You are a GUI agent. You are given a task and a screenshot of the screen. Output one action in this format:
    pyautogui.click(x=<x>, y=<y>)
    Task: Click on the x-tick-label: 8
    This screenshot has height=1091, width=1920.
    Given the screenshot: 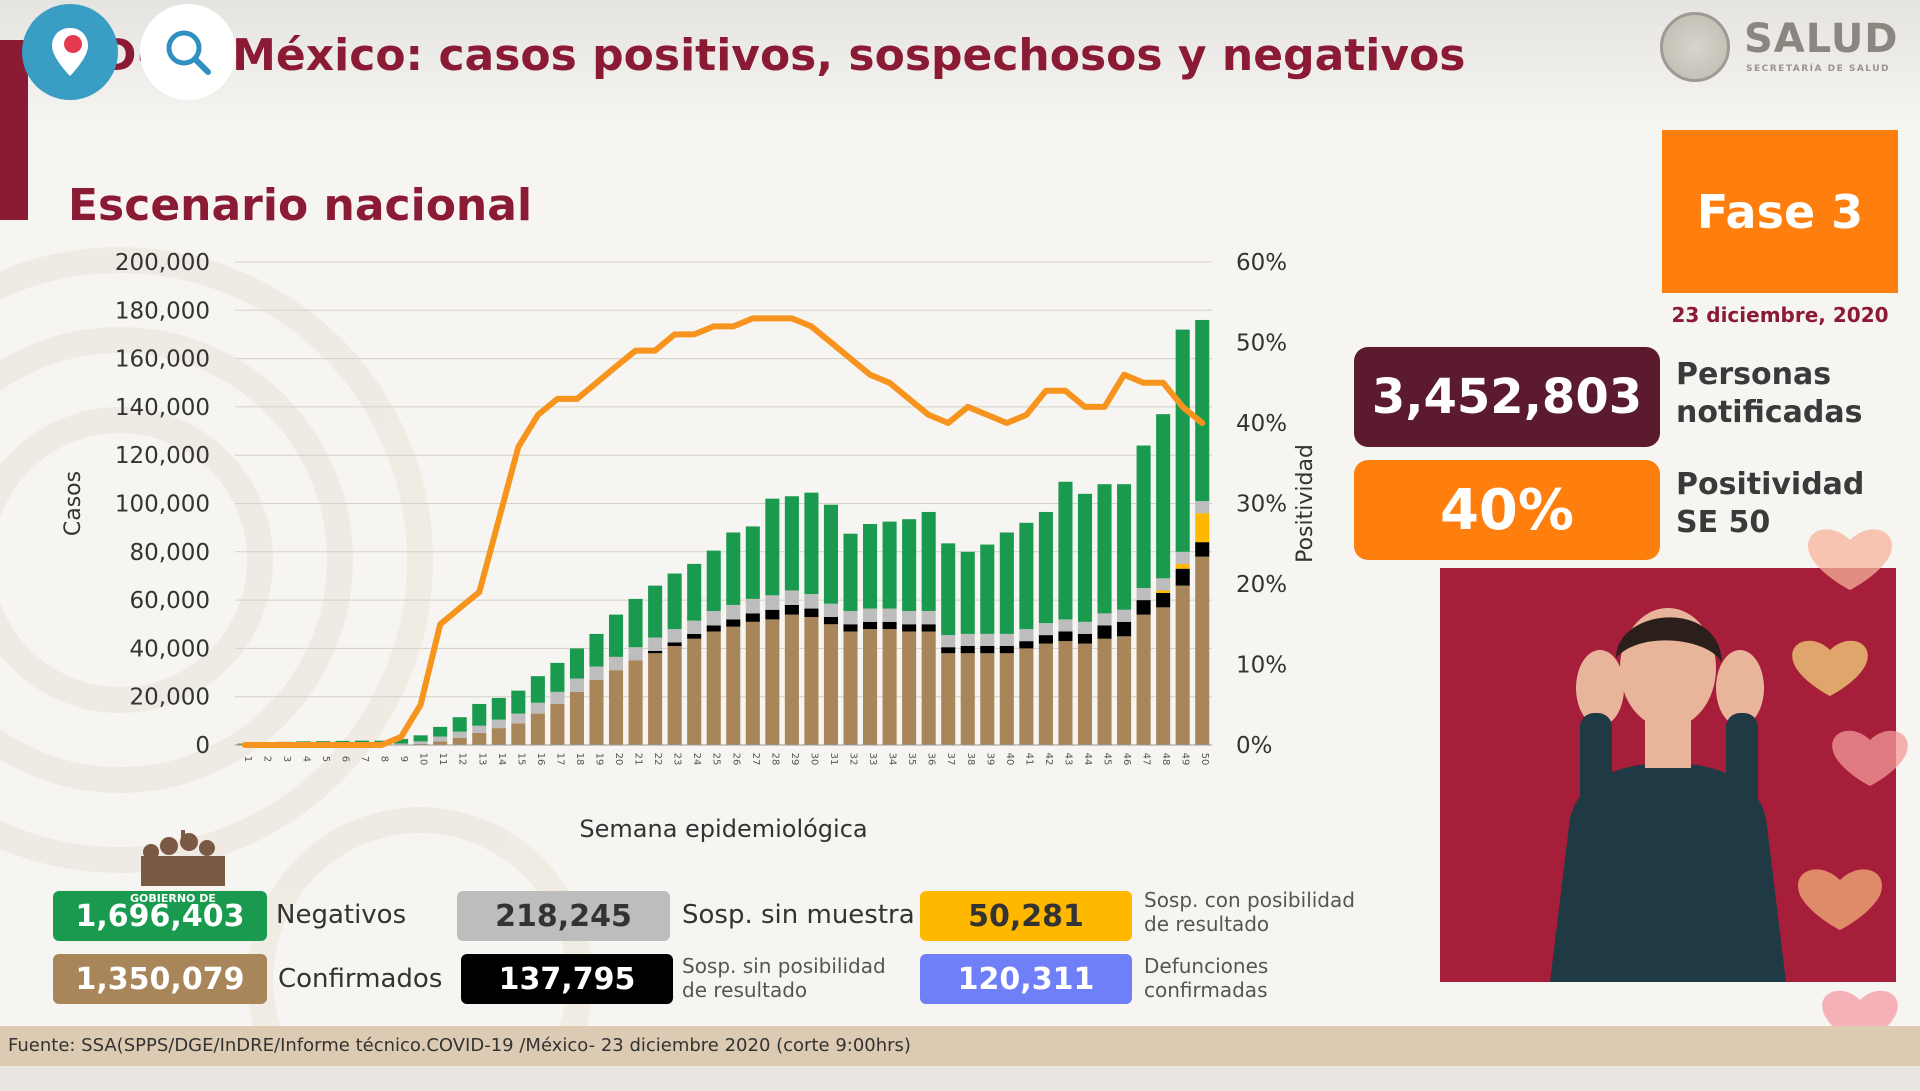 What is the action you would take?
    pyautogui.click(x=384, y=759)
    